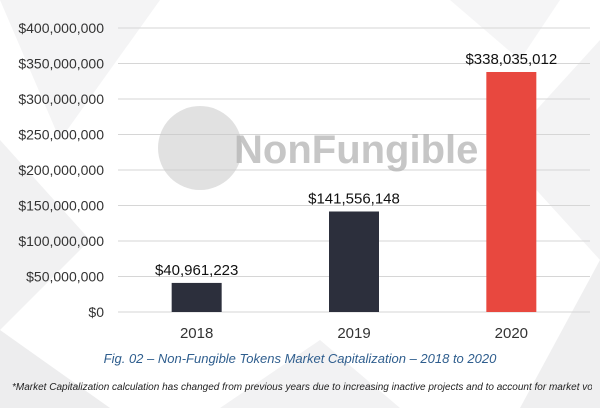 This screenshot has height=408, width=600. Describe the element at coordinates (61, 28) in the screenshot. I see `y-tick-label: $400,000,000` at that location.